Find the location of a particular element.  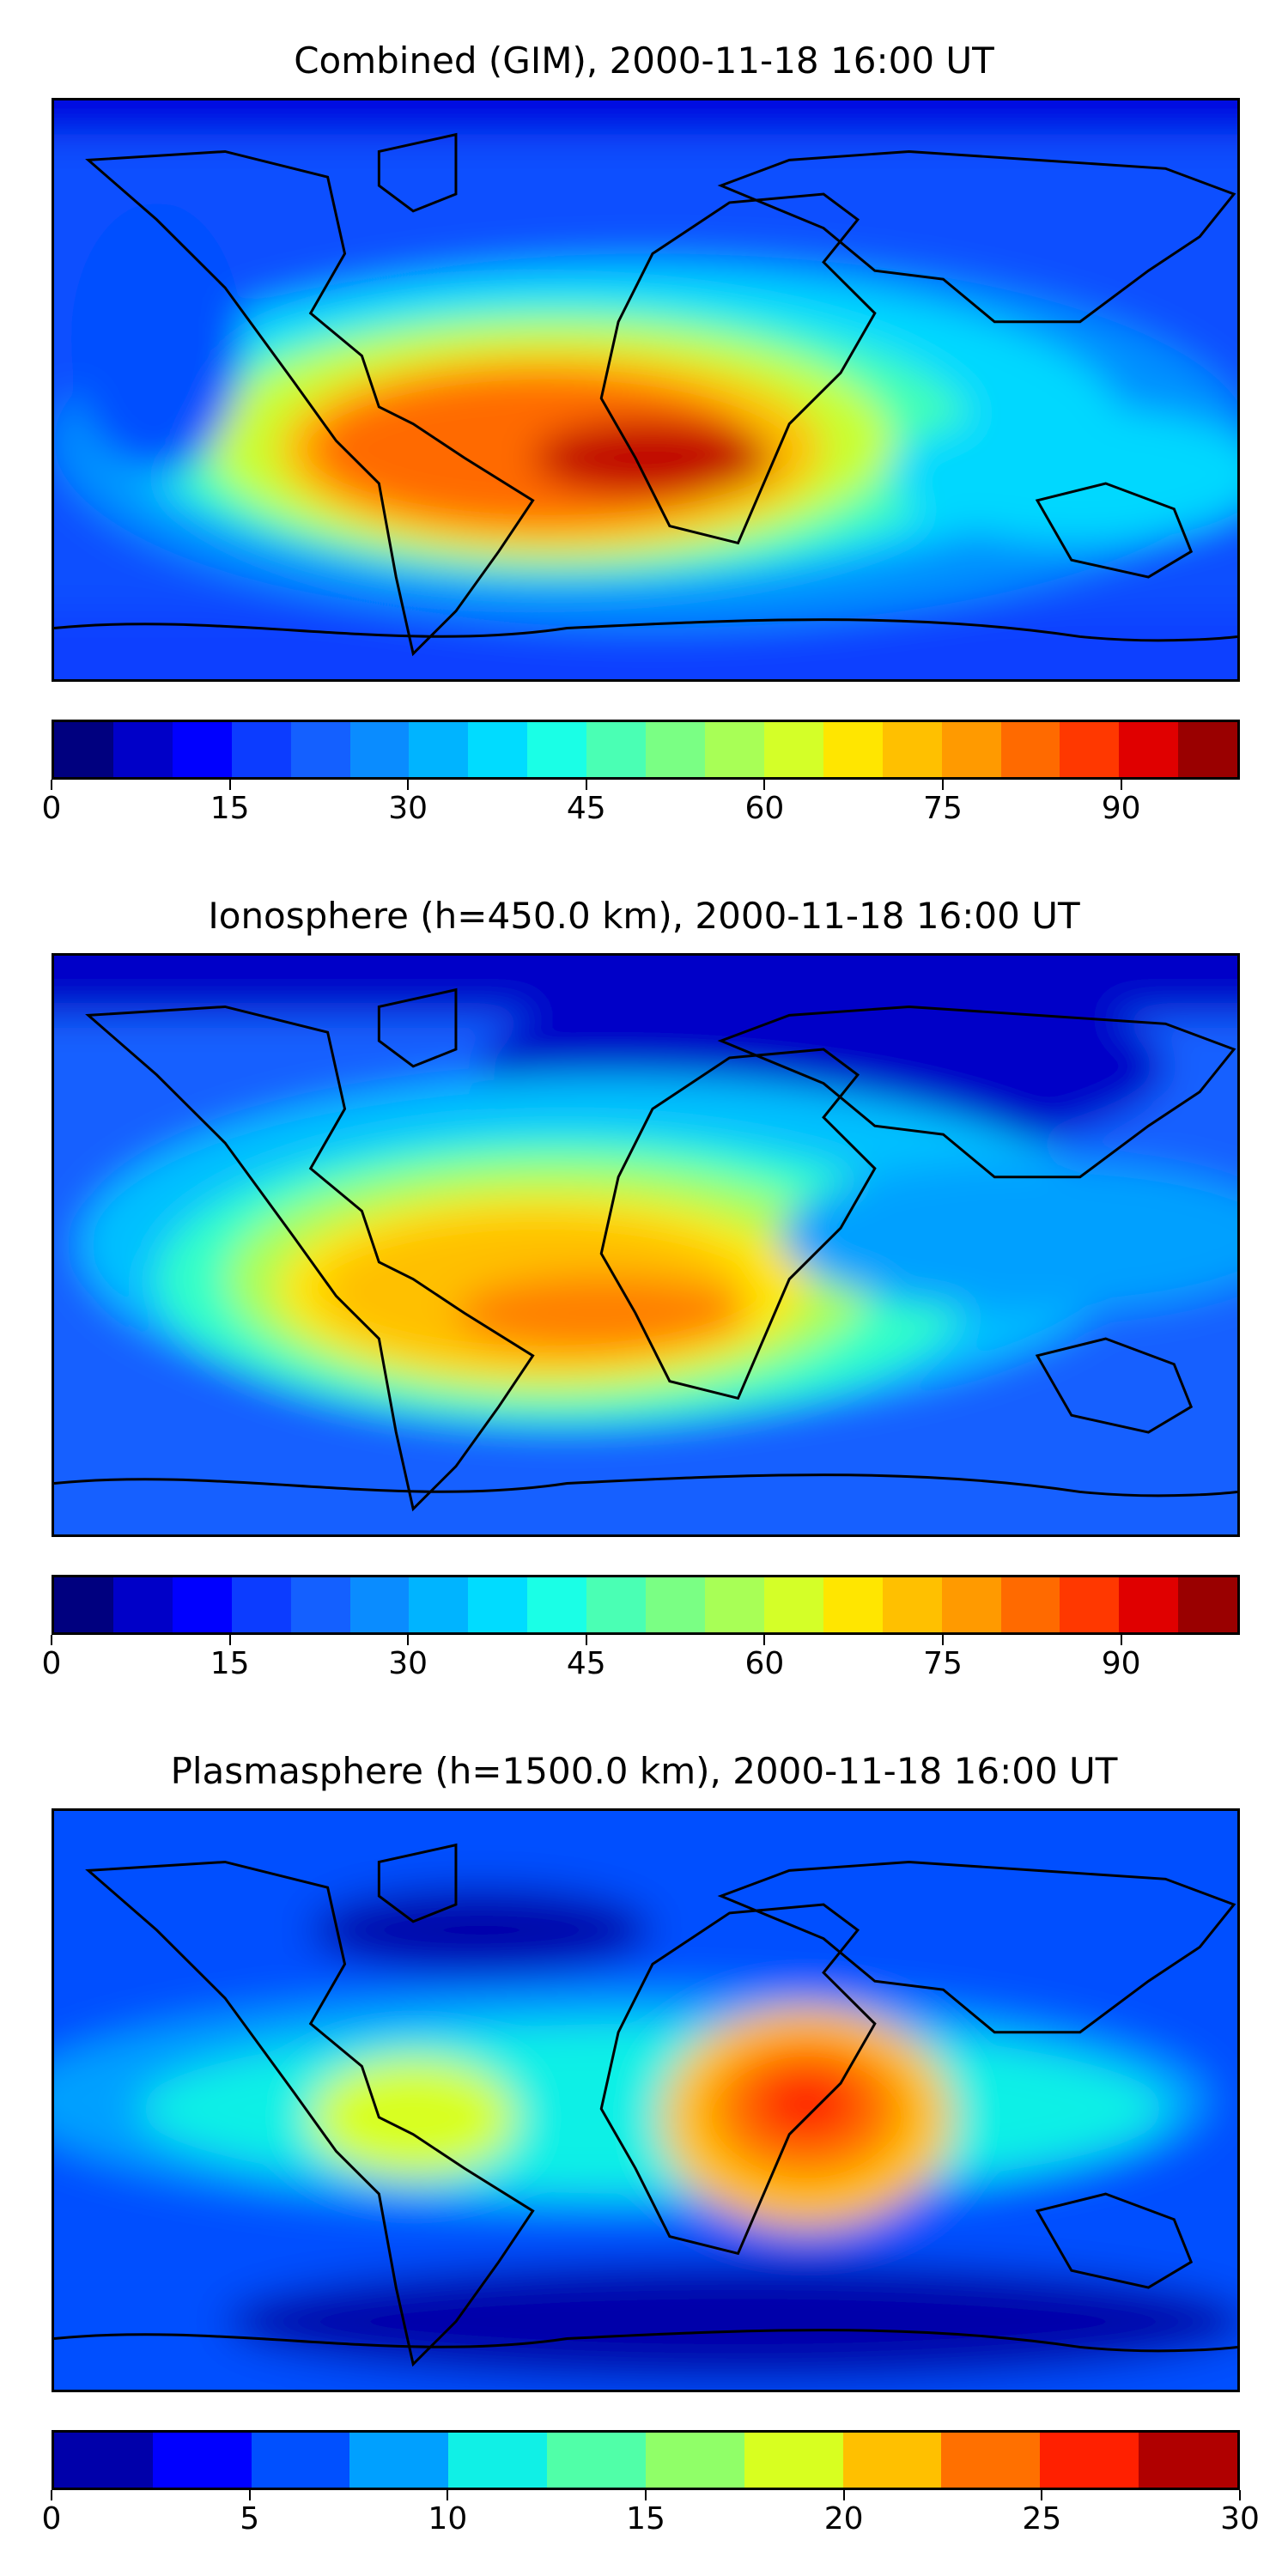

colorbar-ticks-plasmasphere: 0 5 10 15 20 25 30 is located at coordinates (651, 2516).